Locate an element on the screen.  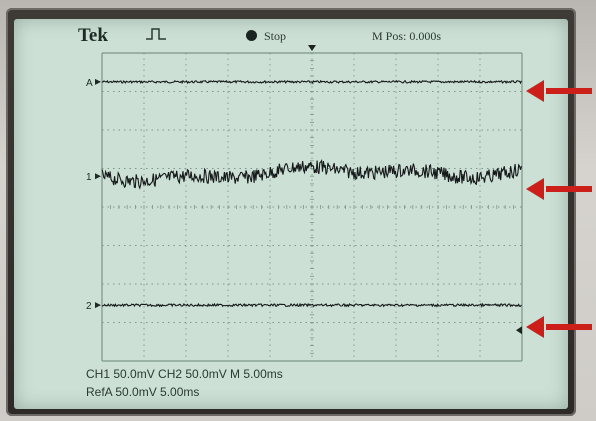
pulse-trigger-icon is located at coordinates (157, 36).